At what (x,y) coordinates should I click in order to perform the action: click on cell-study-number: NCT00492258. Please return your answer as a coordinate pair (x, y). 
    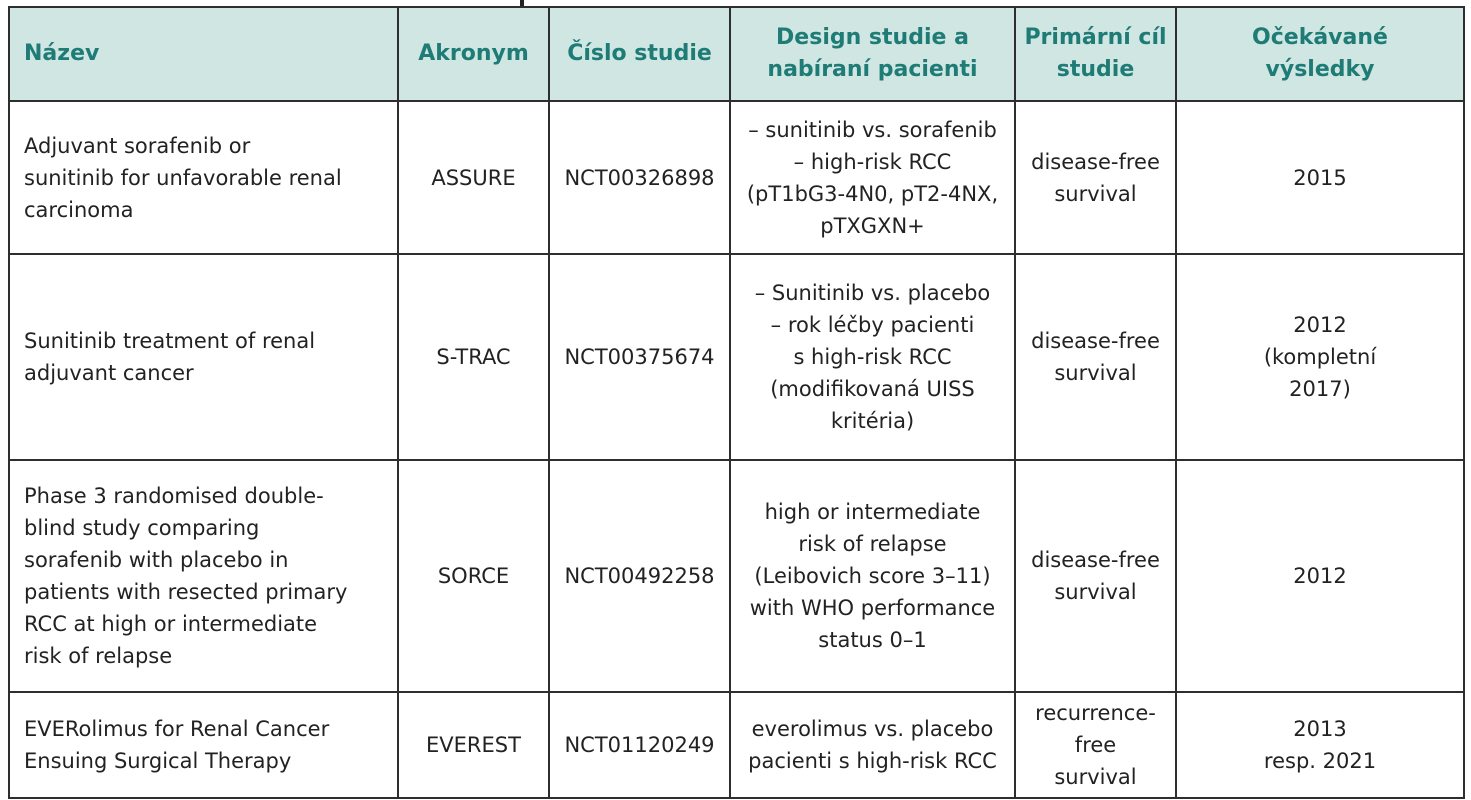
    Looking at the image, I should click on (639, 576).